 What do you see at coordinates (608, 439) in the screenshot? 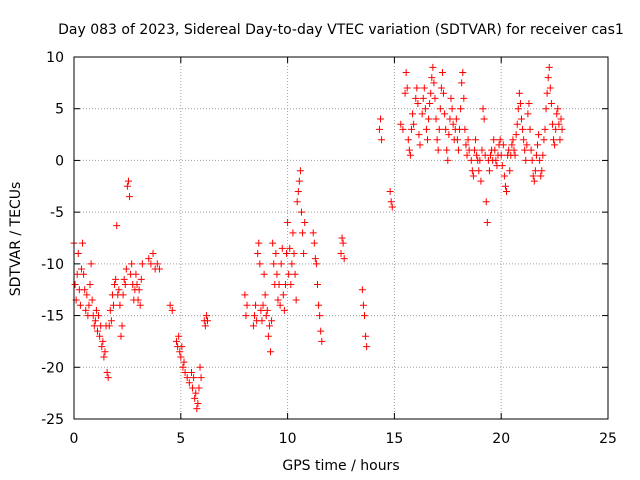
I see `x-tick-label: 25` at bounding box center [608, 439].